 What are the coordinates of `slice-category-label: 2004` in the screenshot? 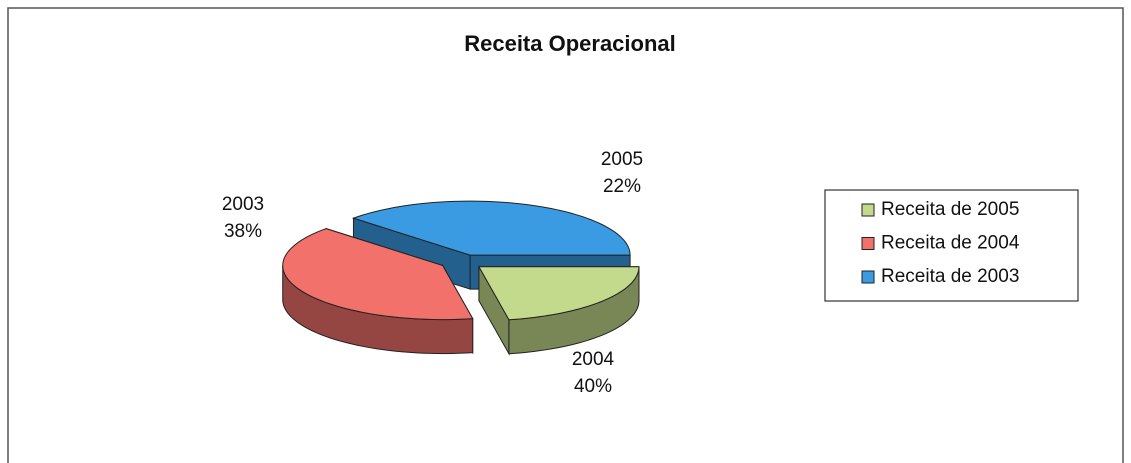 It's located at (593, 359).